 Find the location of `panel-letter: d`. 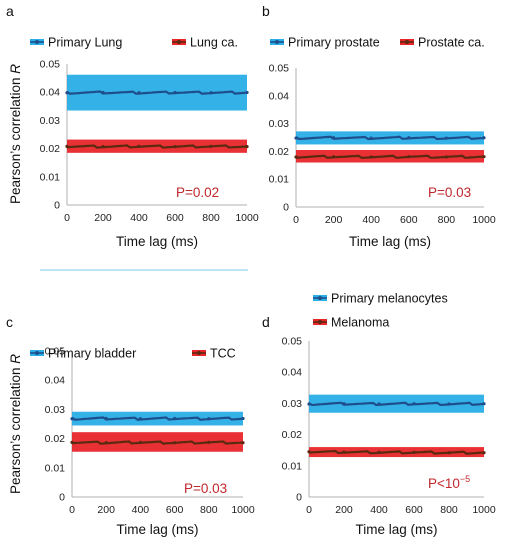

panel-letter: d is located at coordinates (266, 322).